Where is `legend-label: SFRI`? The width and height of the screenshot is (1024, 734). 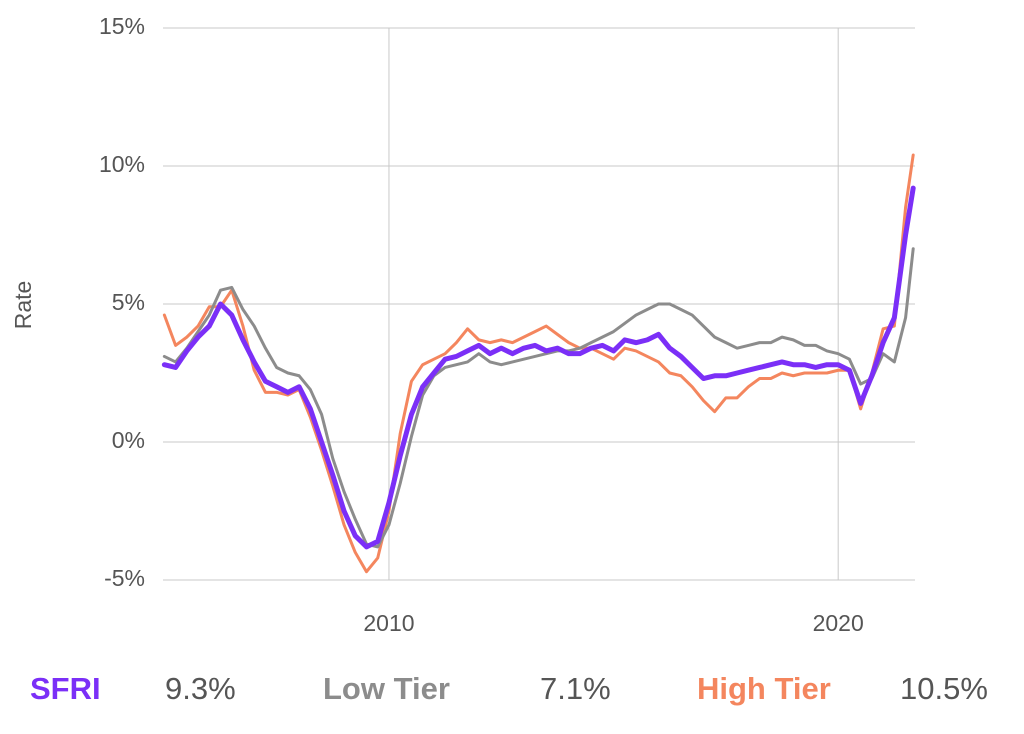
legend-label: SFRI is located at coordinates (65, 688).